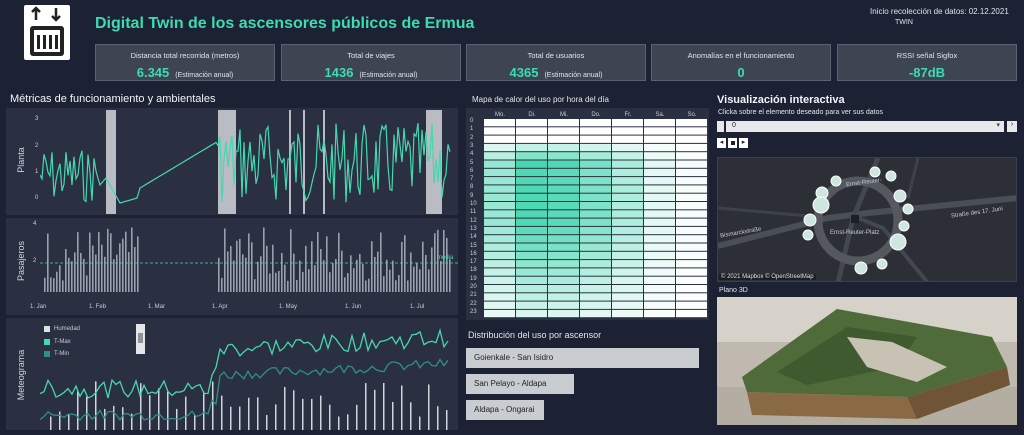  I want to click on planta-ytick: 2, so click(37, 146).